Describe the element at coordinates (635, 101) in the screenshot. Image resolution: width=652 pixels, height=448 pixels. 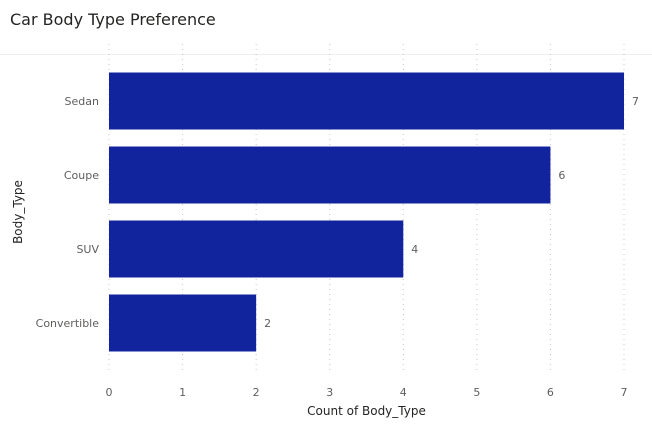
I see `data-label-sedan: 7` at that location.